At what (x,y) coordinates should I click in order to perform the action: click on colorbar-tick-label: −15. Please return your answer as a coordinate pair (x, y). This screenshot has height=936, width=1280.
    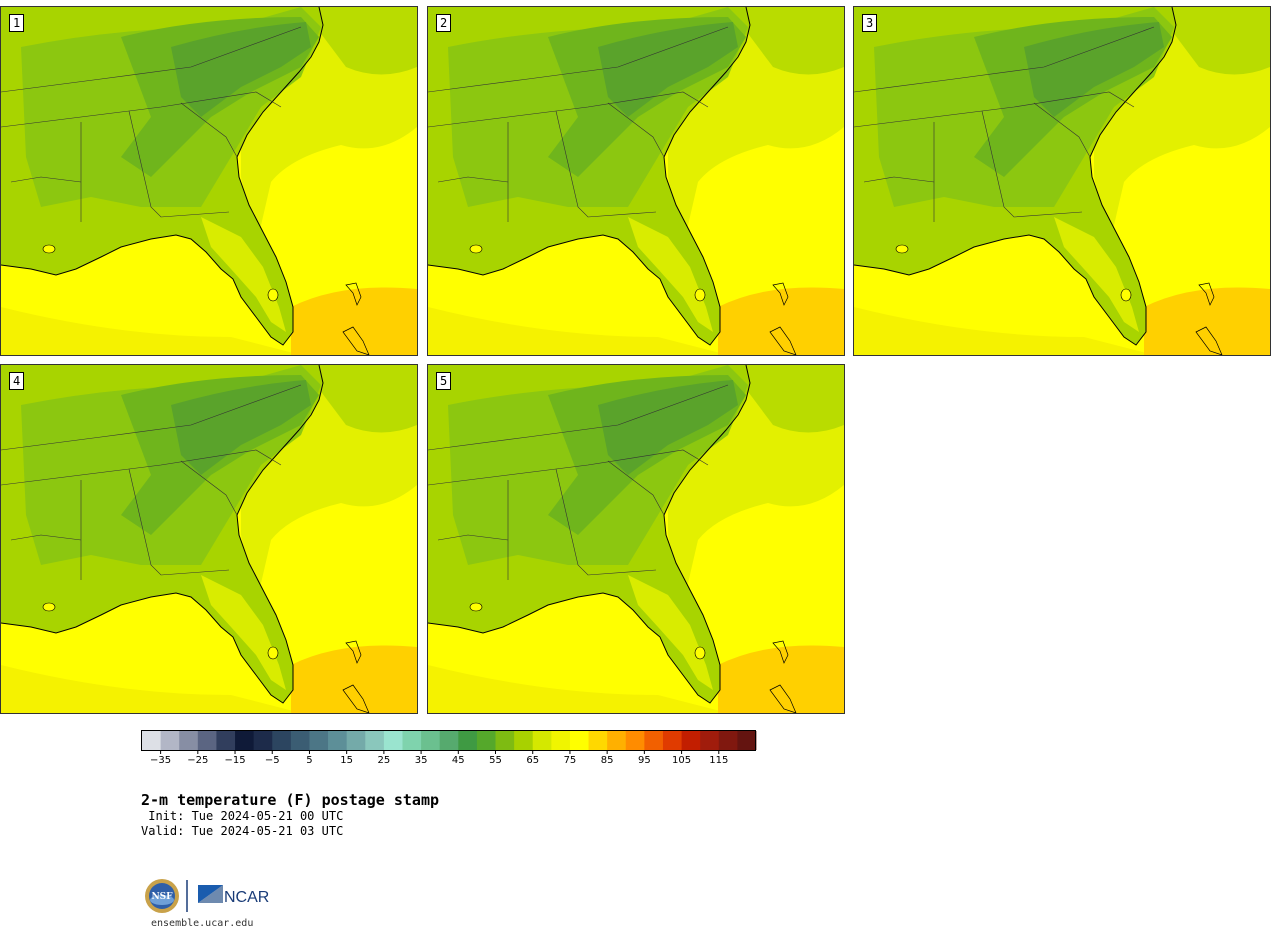
    Looking at the image, I should click on (235, 760).